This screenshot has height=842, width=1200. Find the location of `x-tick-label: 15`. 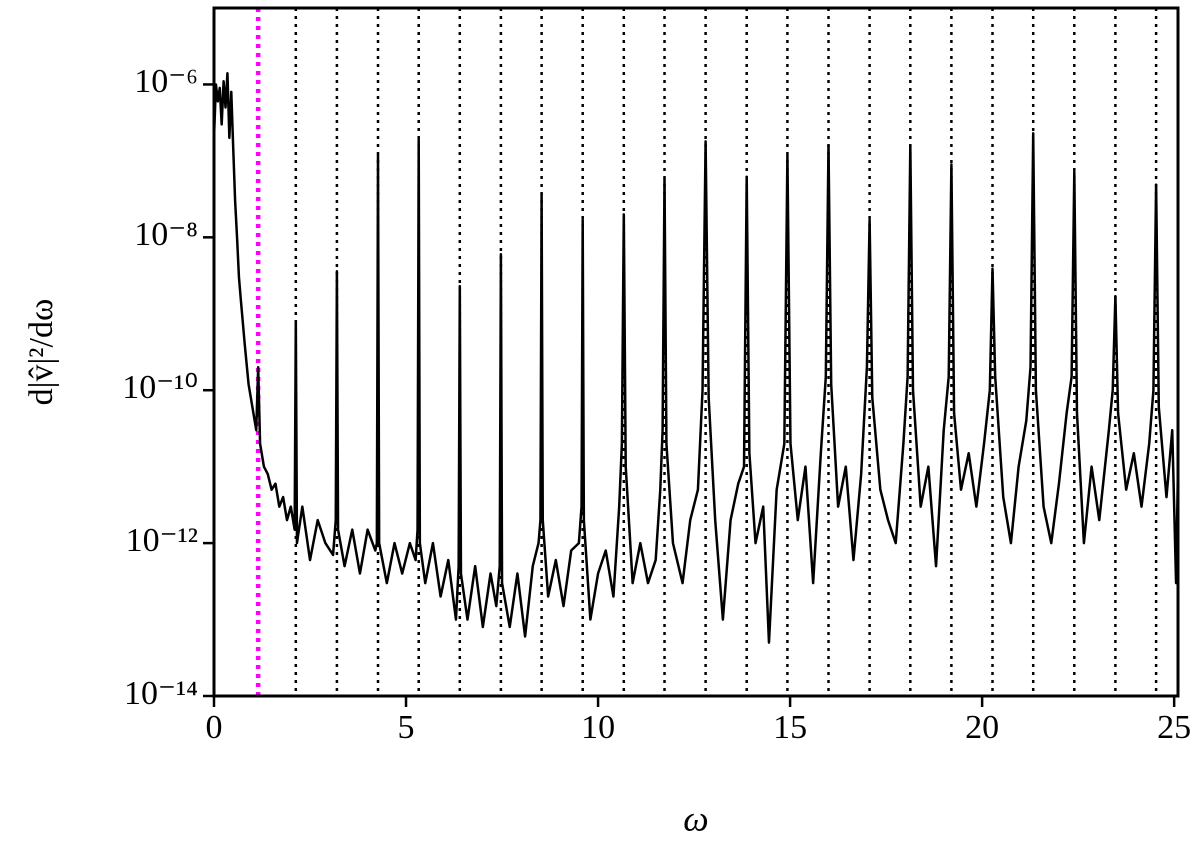

x-tick-label: 15 is located at coordinates (790, 727).